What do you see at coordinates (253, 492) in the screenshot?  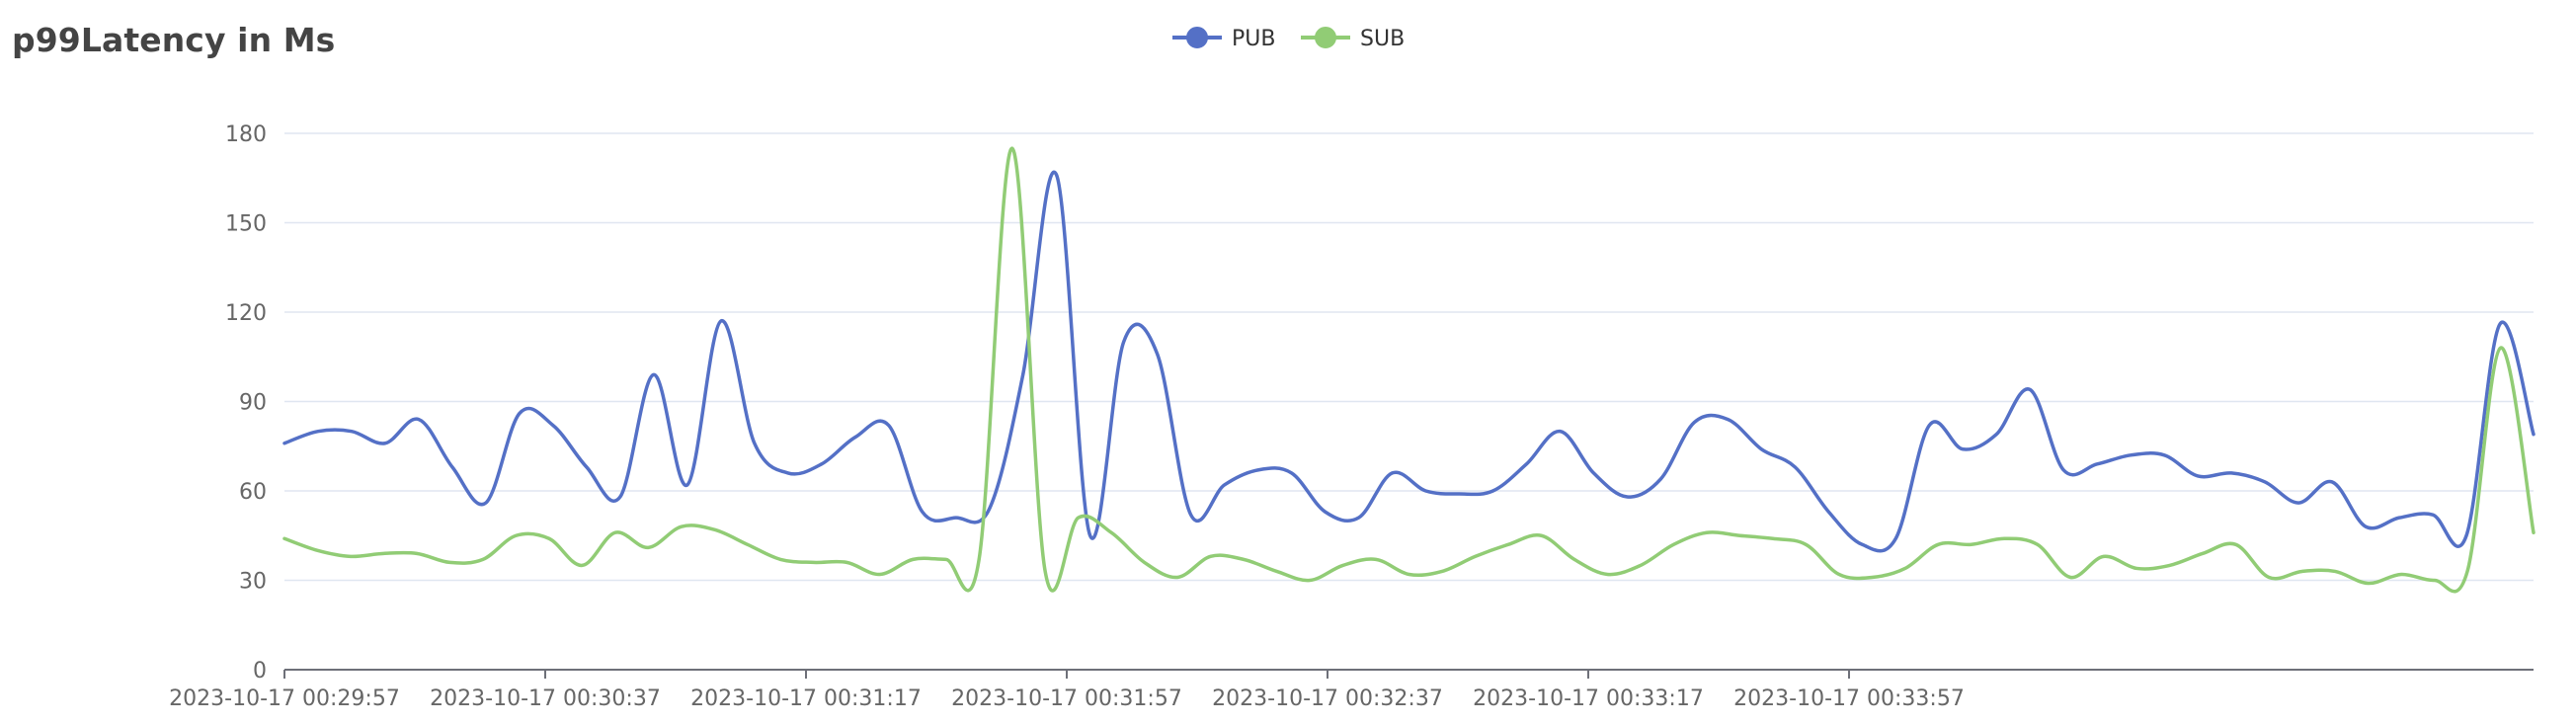 I see `y-tick-label: 60` at bounding box center [253, 492].